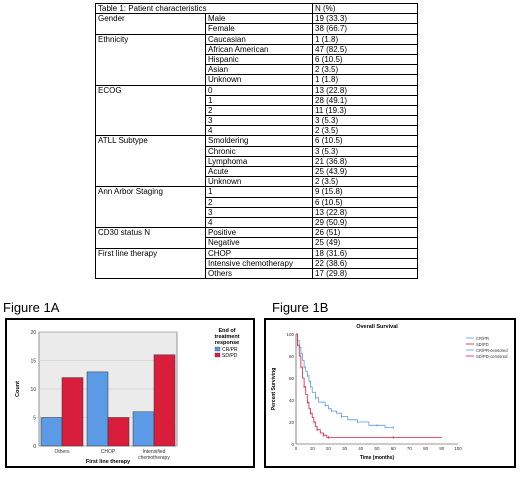  Describe the element at coordinates (492, 350) in the screenshot. I see `legend-label: CR/PR-censored` at that location.